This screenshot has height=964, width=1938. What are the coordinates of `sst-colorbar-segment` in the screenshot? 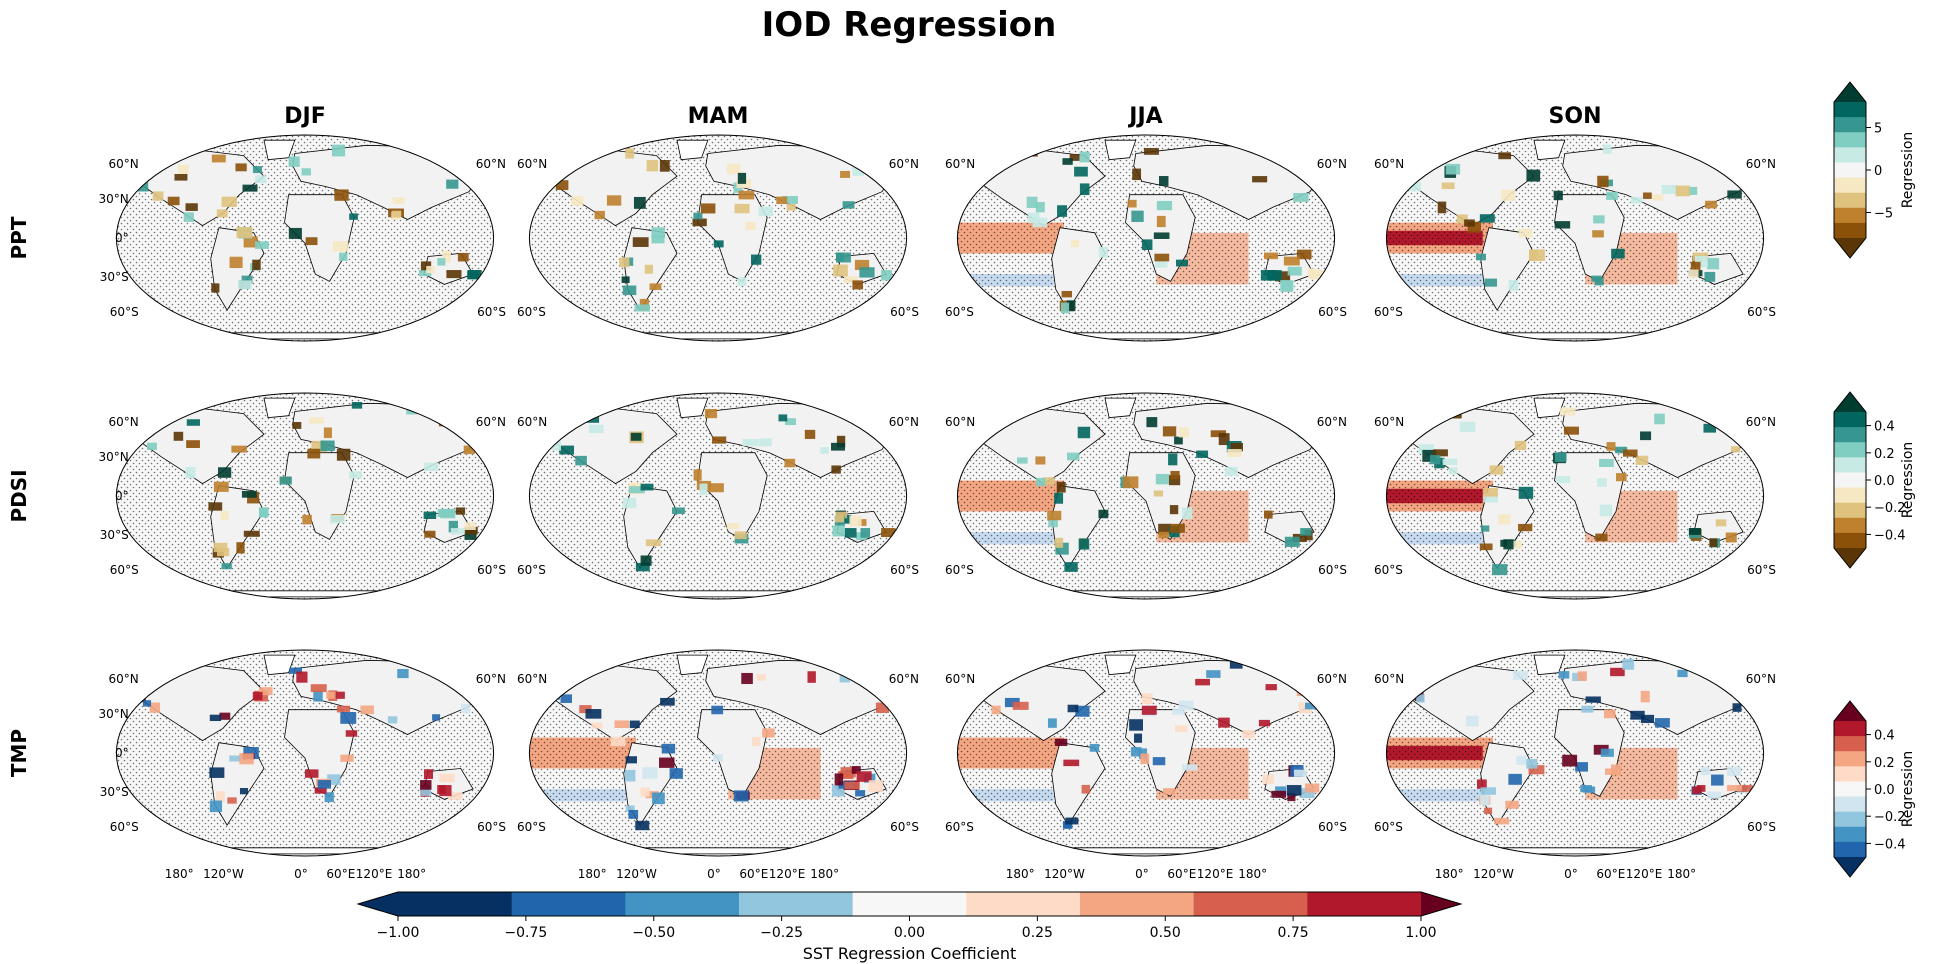 It's located at (796, 904).